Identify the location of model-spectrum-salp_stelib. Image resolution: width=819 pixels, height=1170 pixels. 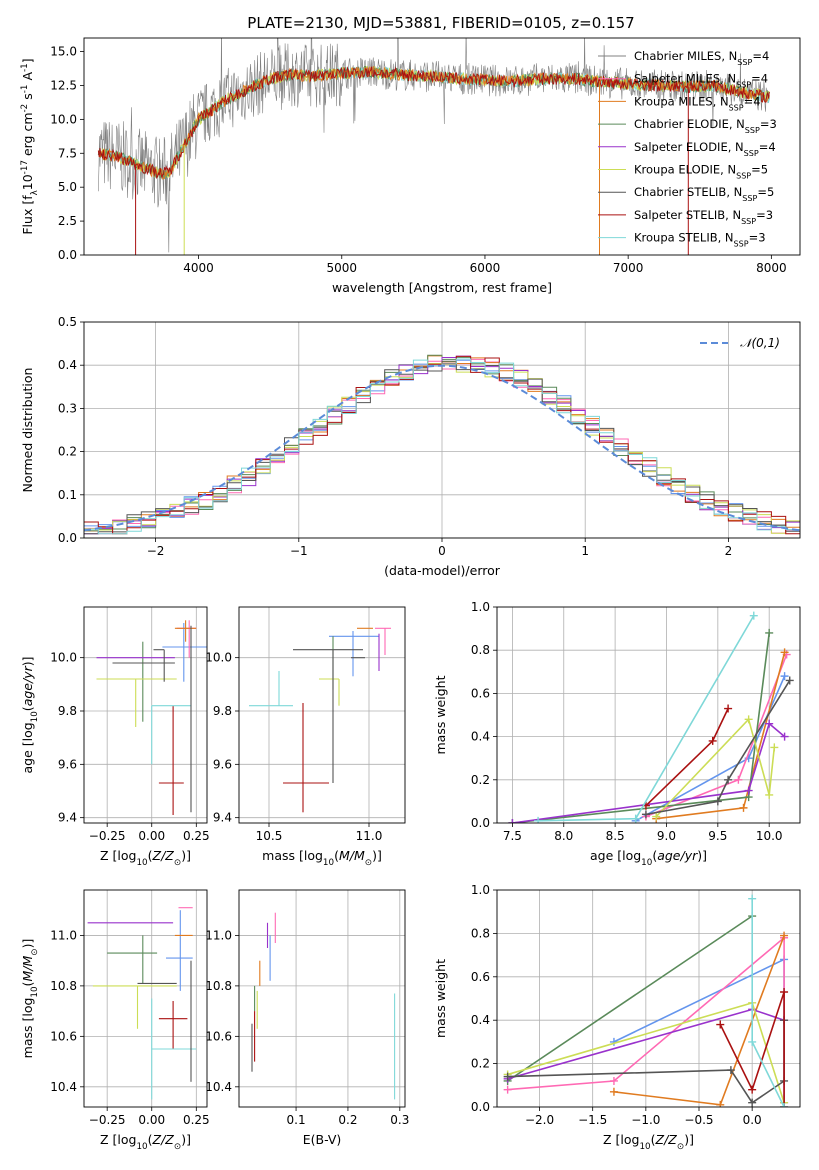
(433, 123).